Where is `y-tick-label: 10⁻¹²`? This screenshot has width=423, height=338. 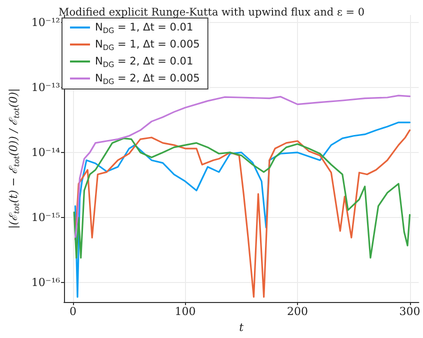
y-tick-label: 10⁻¹² is located at coordinates (45, 22).